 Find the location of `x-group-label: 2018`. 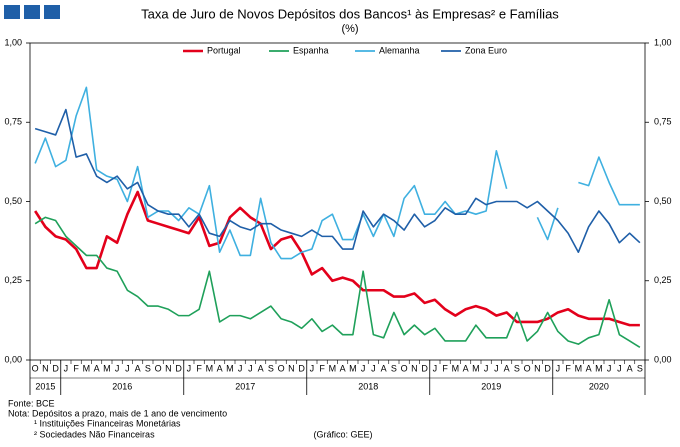

x-group-label: 2018 is located at coordinates (368, 386).